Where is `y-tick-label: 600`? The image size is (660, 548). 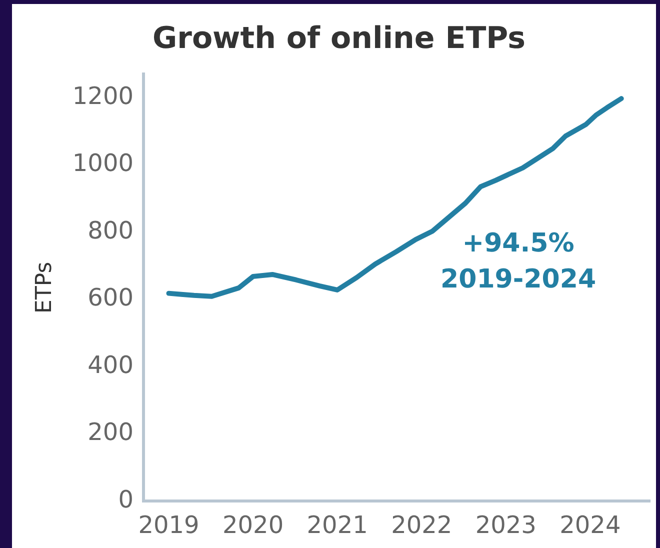 y-tick-label: 600 is located at coordinates (111, 298).